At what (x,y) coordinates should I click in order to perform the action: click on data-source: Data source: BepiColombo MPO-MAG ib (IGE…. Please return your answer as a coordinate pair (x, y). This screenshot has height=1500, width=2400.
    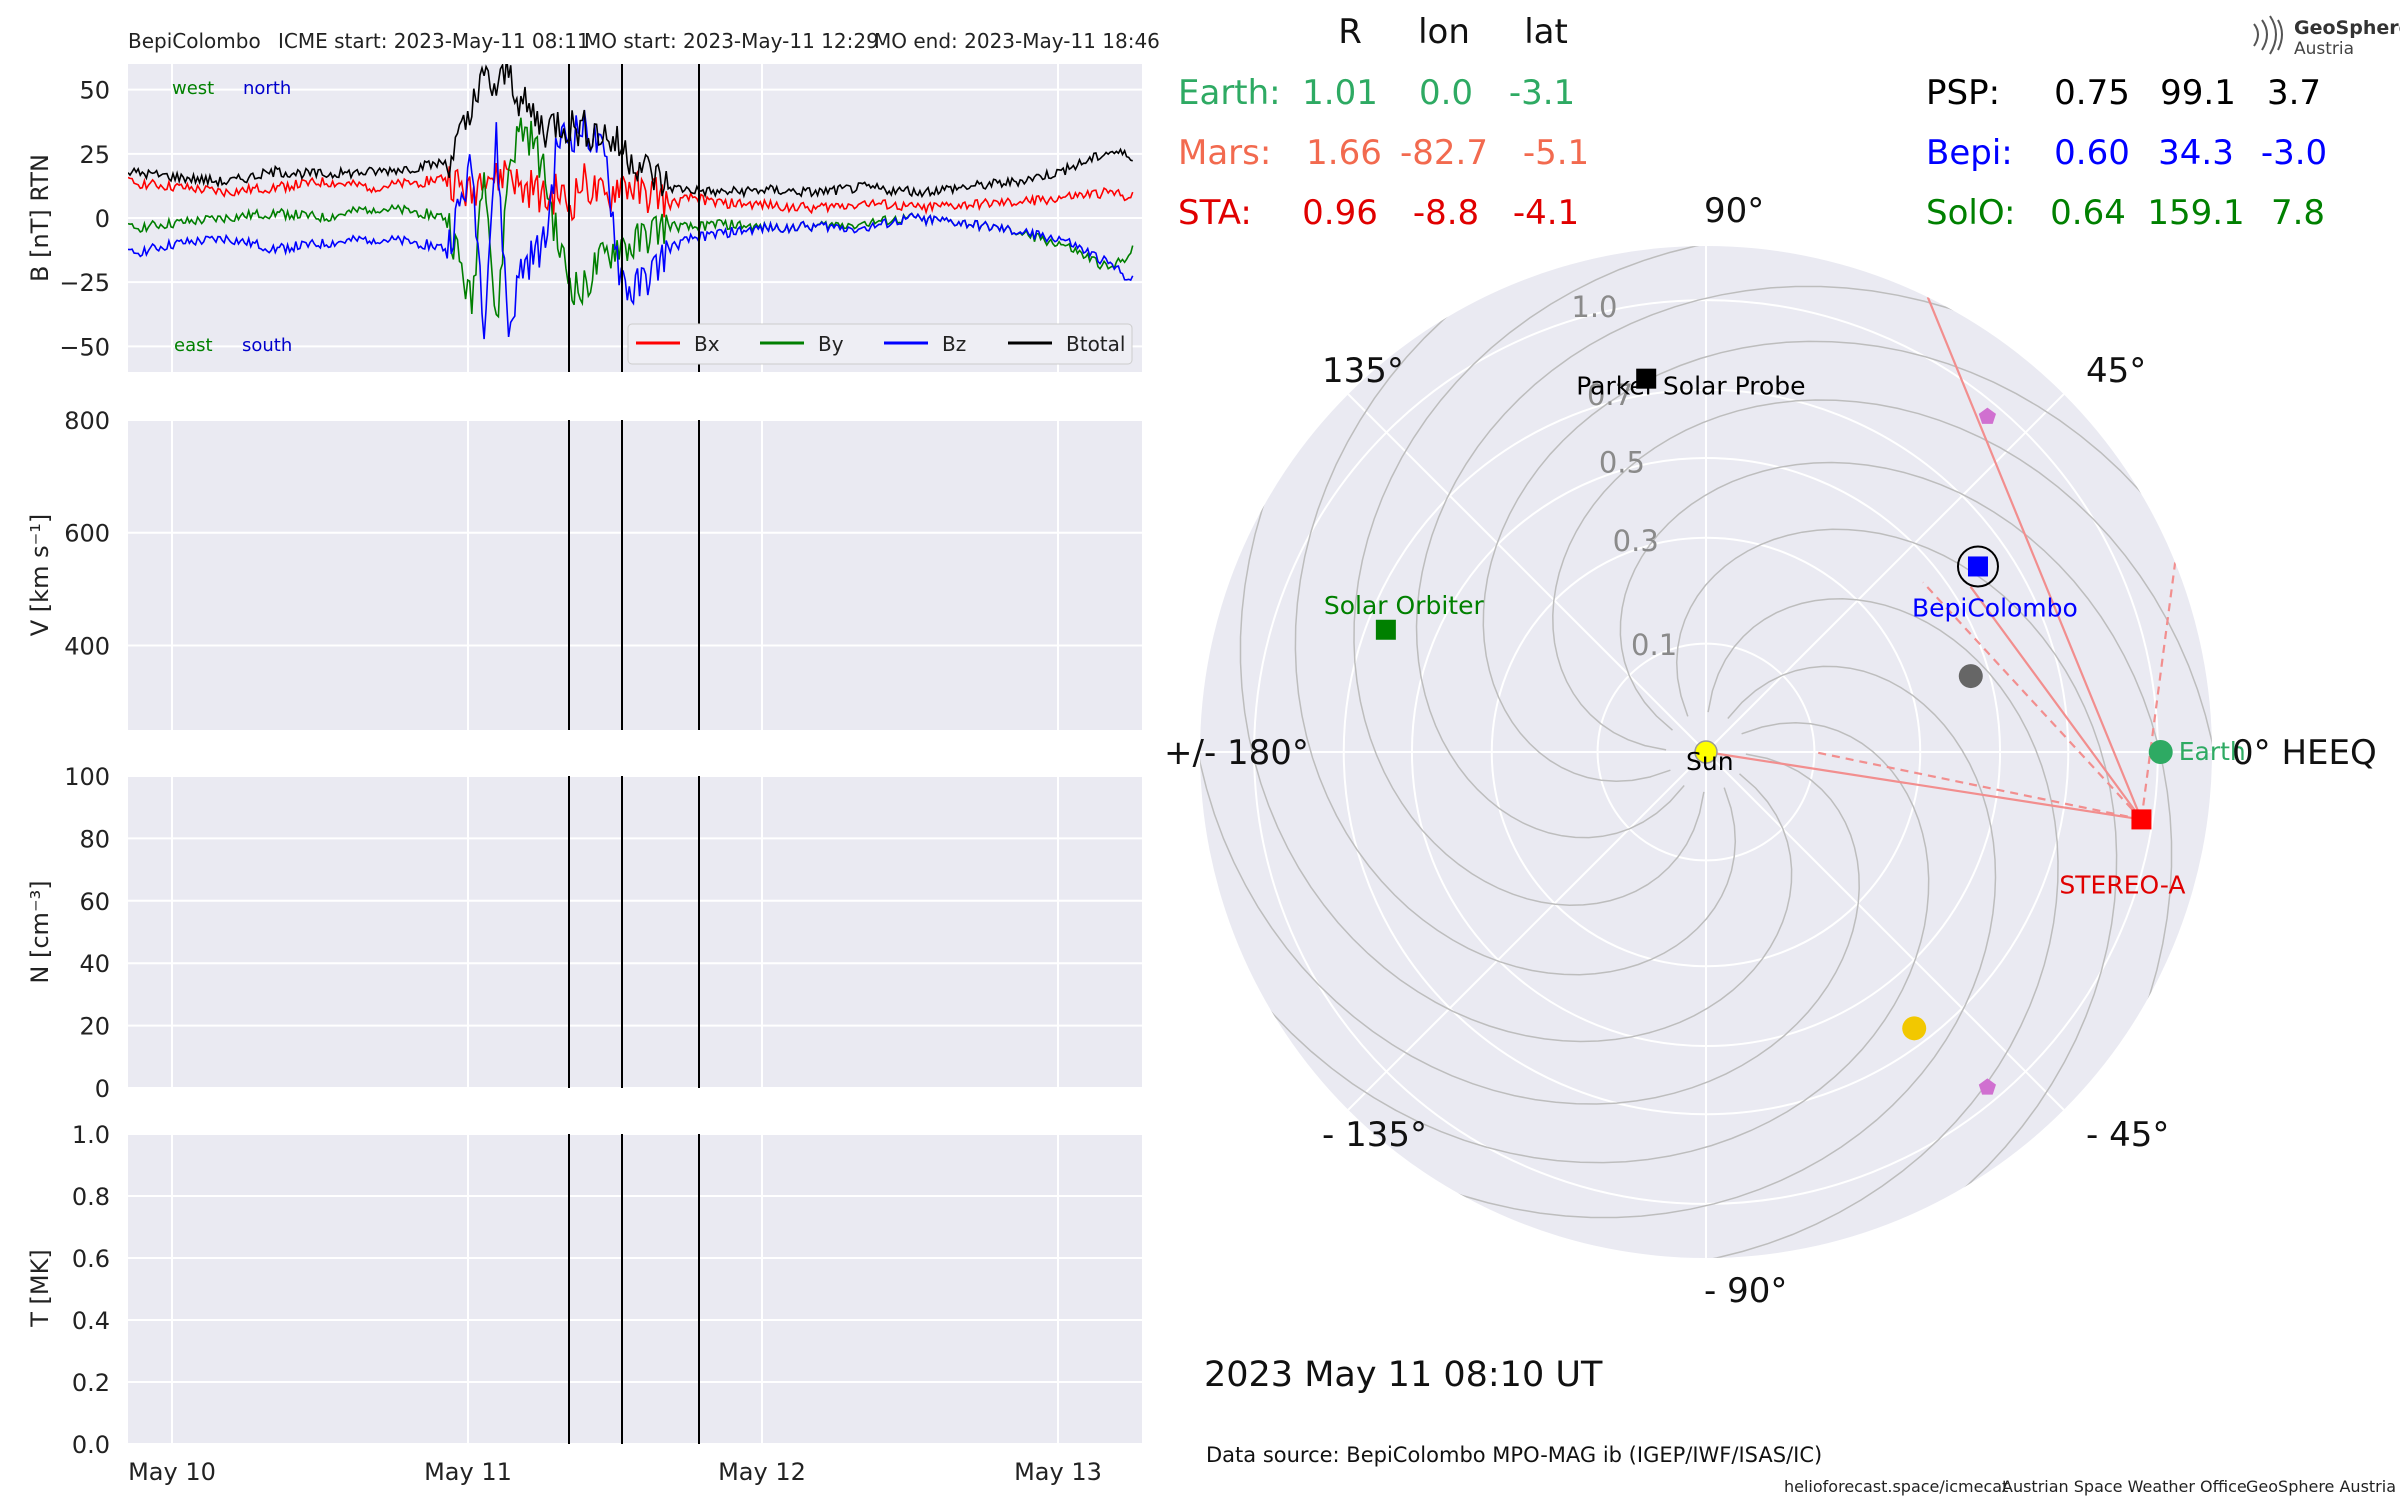
    Looking at the image, I should click on (1514, 1455).